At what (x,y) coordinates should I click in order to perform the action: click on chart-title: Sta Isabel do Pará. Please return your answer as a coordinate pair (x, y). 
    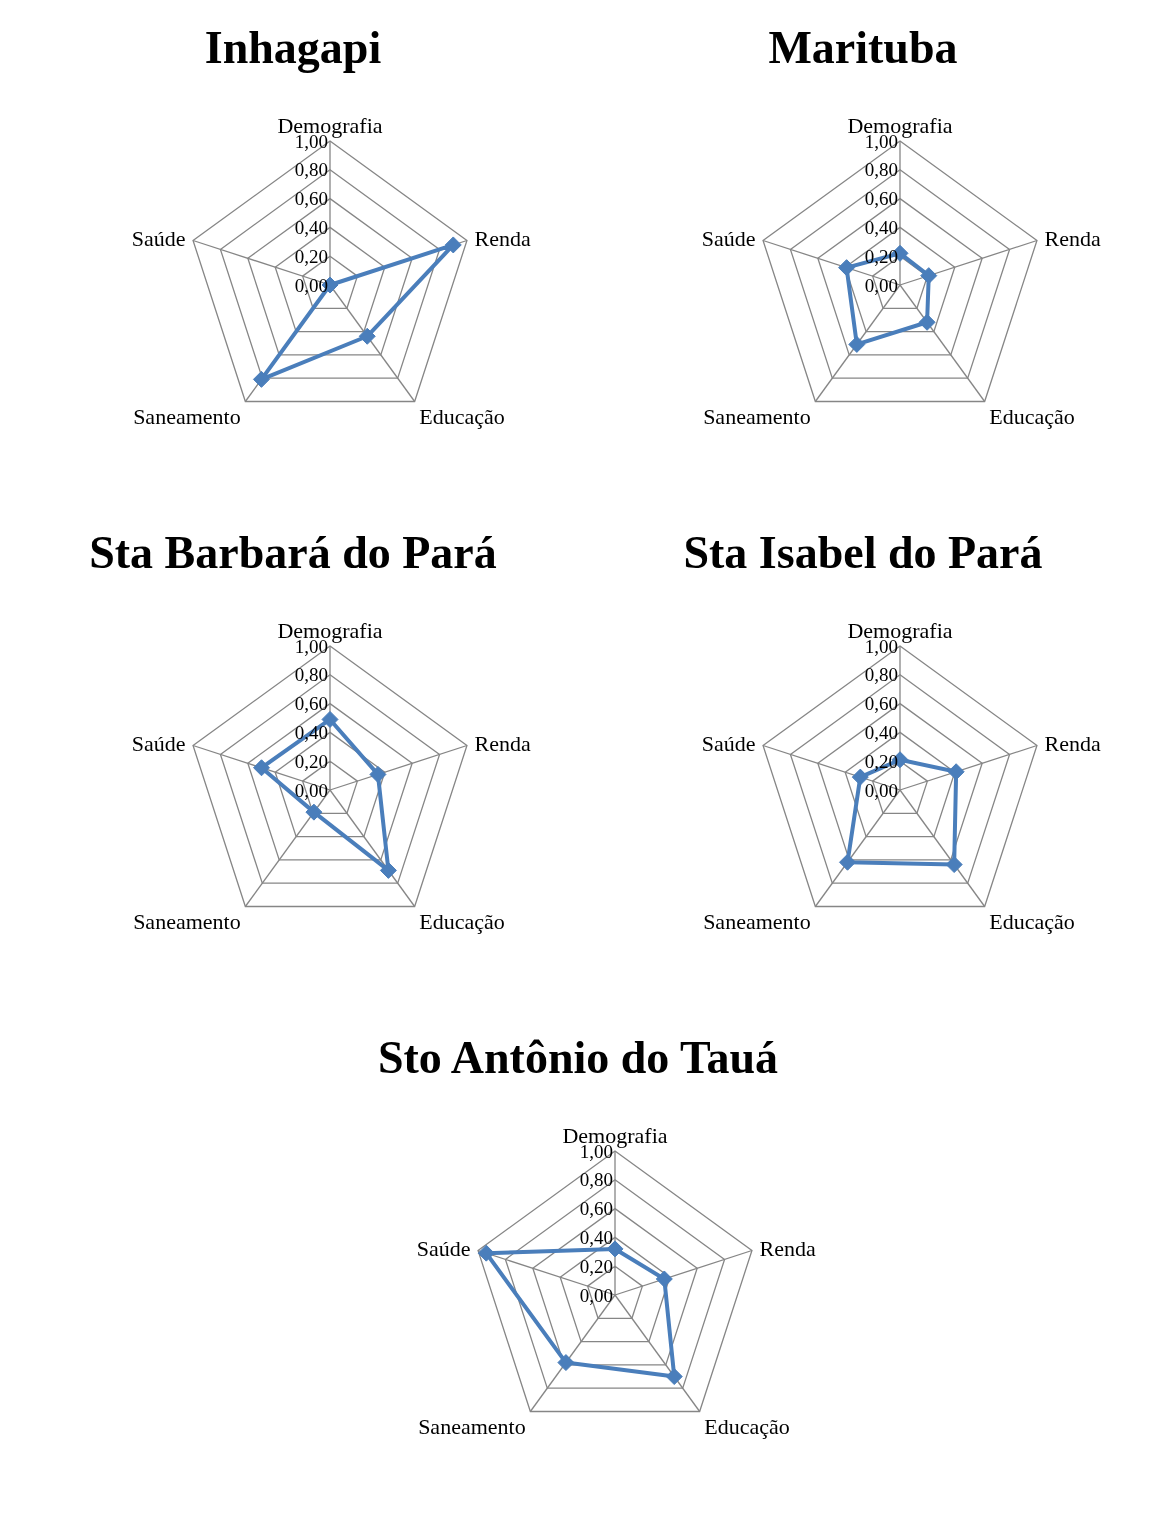
    Looking at the image, I should click on (863, 553).